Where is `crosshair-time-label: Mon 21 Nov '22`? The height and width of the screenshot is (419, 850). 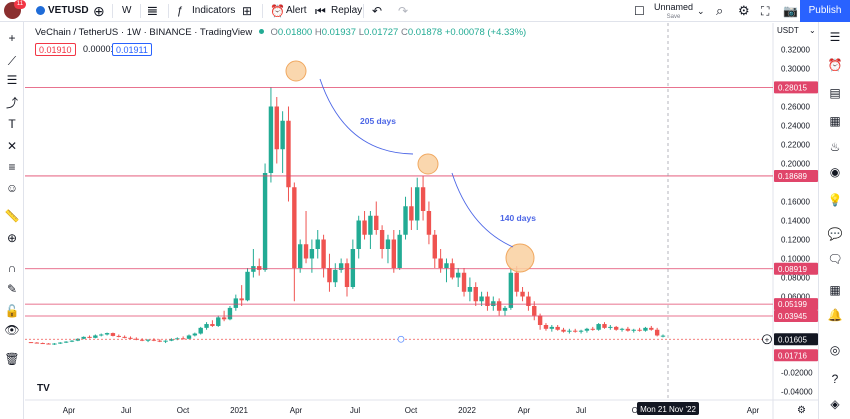 crosshair-time-label: Mon 21 Nov '22 is located at coordinates (668, 409).